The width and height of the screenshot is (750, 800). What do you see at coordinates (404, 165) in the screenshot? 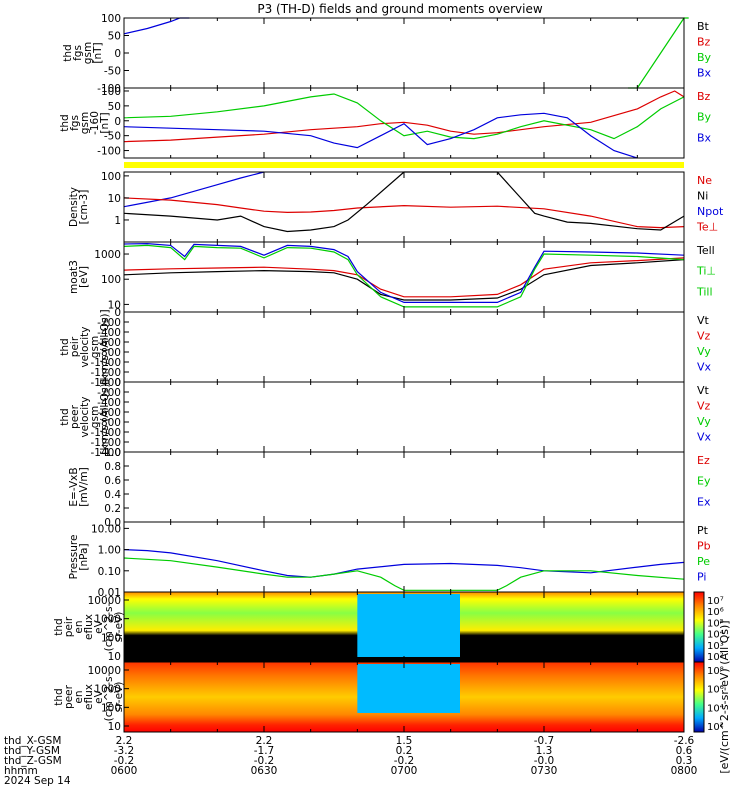
I see `status-bar` at bounding box center [404, 165].